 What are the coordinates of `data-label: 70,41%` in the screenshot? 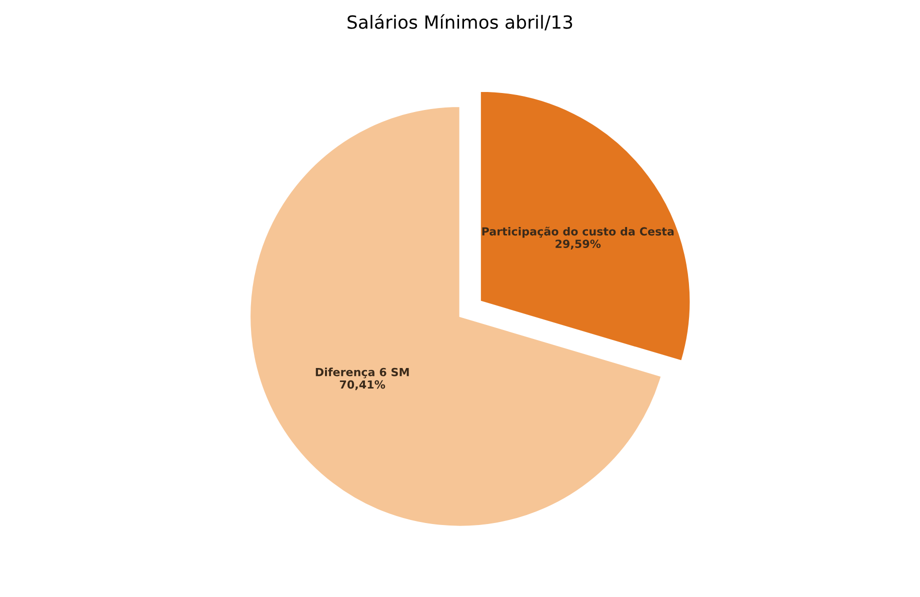 It's located at (363, 385).